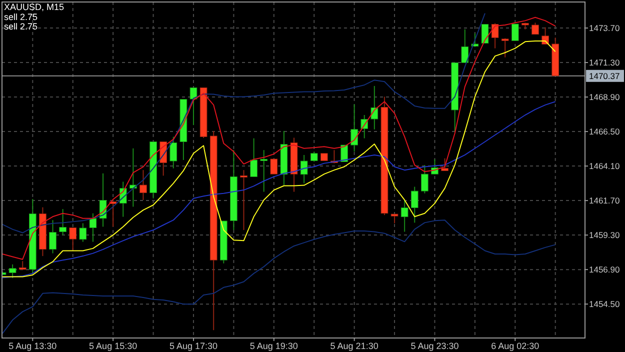 The height and width of the screenshot is (352, 625). I want to click on y-tick-label: 1468.90, so click(604, 97).